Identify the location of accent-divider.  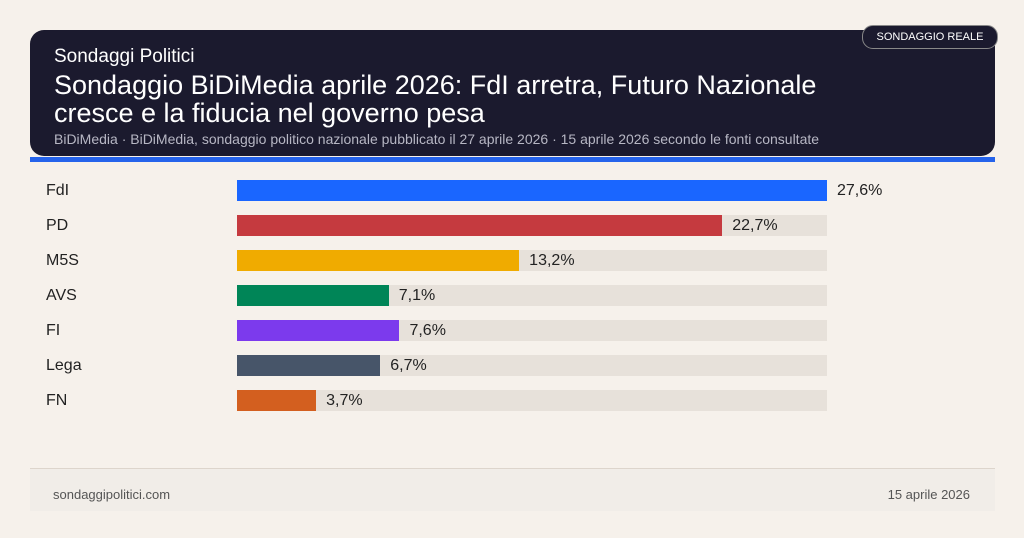
(512, 159).